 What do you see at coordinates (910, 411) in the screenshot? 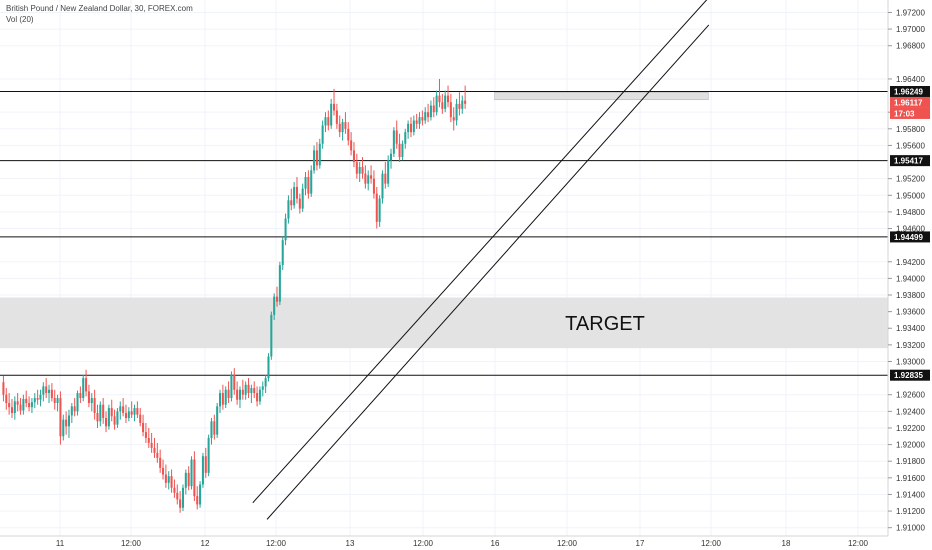
I see `y-tick-label: 1.92400` at bounding box center [910, 411].